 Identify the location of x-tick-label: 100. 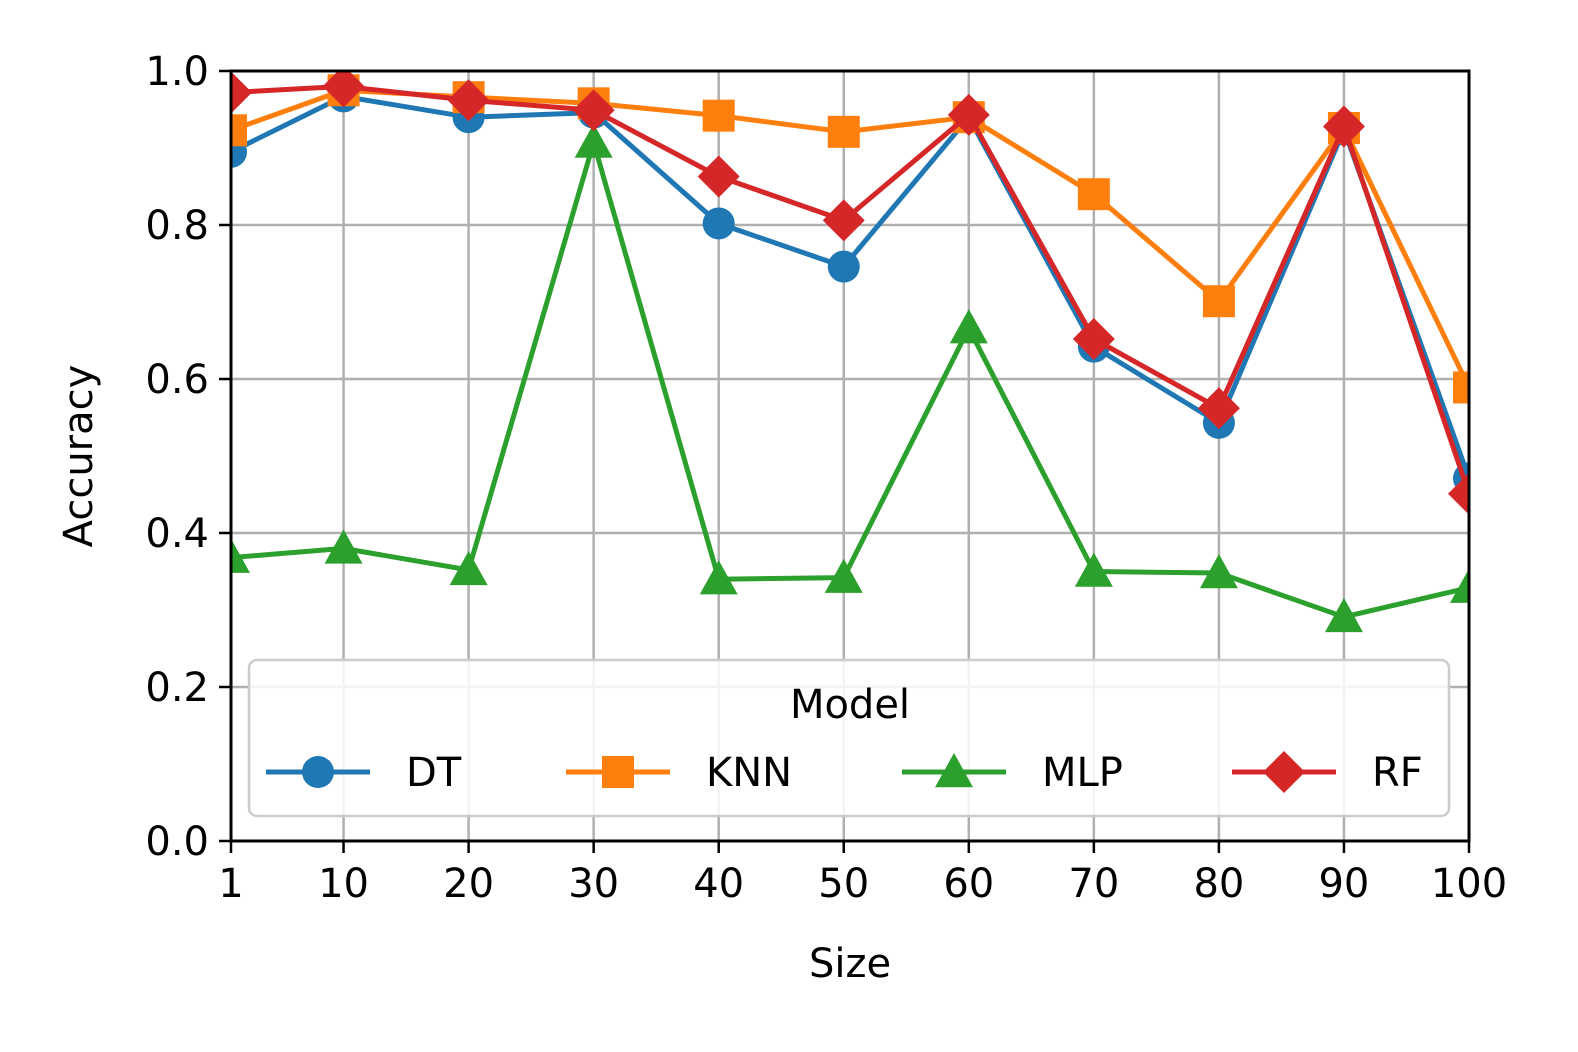
(1469, 884).